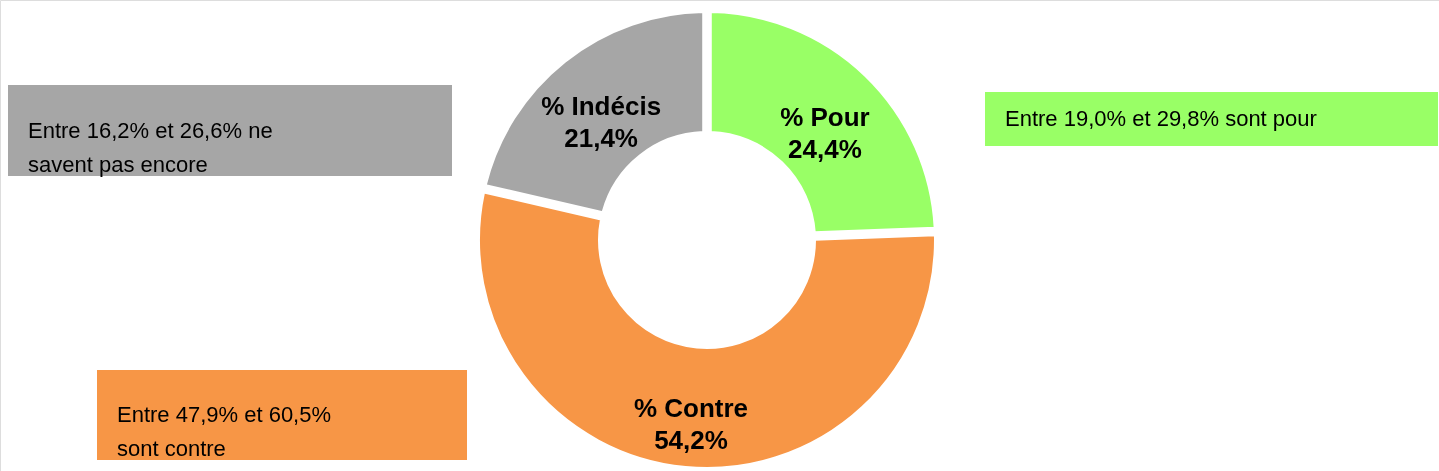  What do you see at coordinates (825, 148) in the screenshot?
I see `data-label: 24,4%` at bounding box center [825, 148].